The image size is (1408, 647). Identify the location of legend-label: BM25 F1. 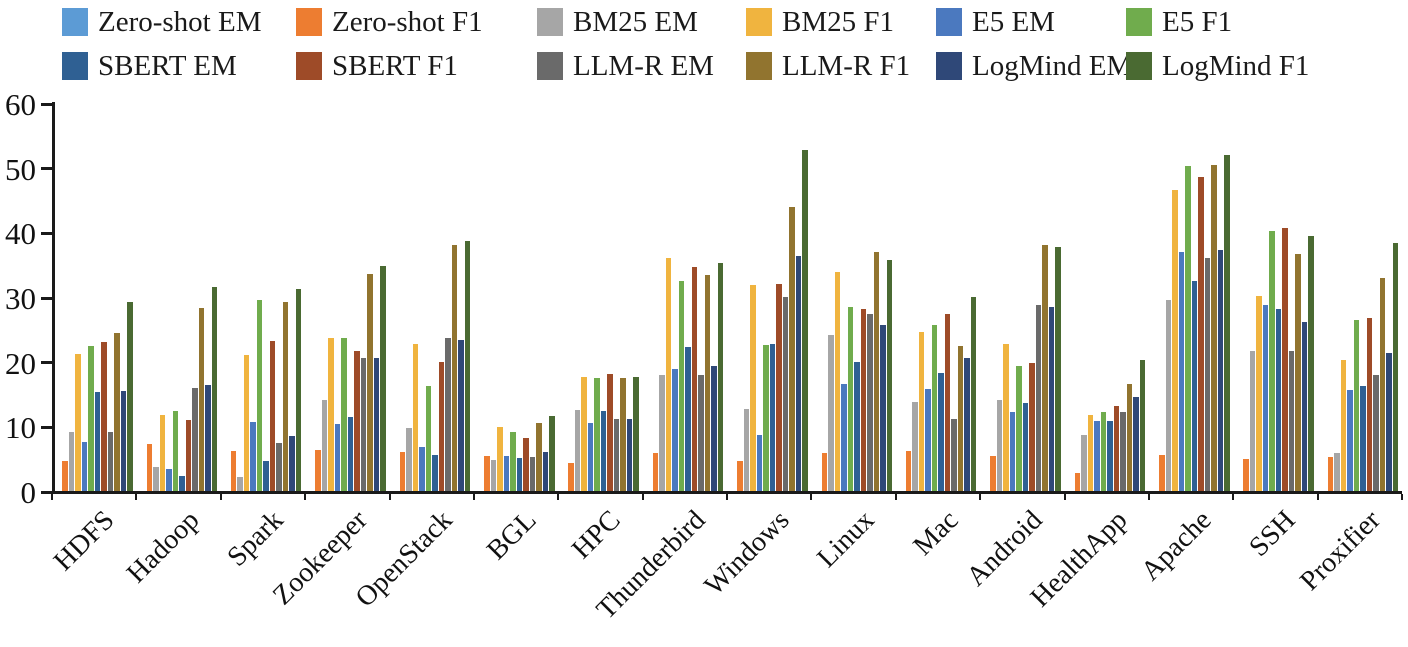
(838, 21).